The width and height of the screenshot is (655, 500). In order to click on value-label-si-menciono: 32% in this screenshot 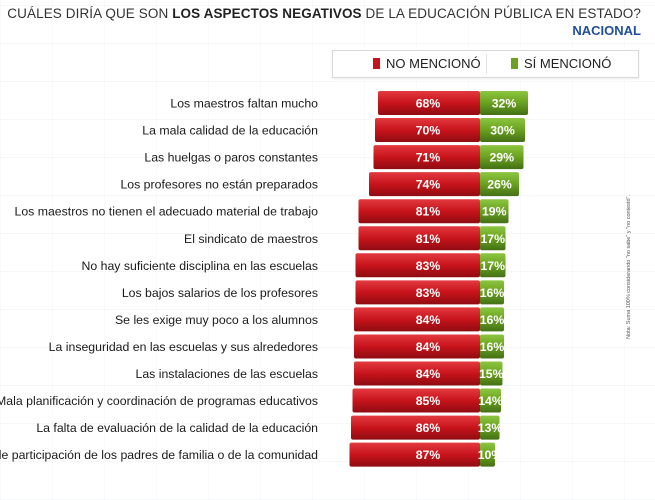, I will do `click(504, 104)`.